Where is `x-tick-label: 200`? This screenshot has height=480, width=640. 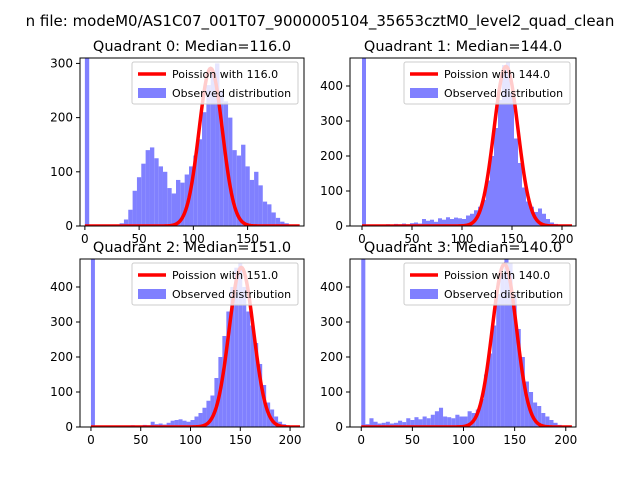
x-tick-label: 200 is located at coordinates (290, 440).